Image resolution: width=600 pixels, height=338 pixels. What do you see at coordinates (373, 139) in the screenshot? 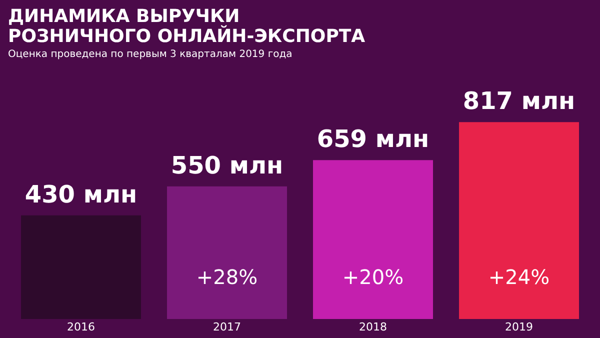
I see `data-label: 659 млн` at bounding box center [373, 139].